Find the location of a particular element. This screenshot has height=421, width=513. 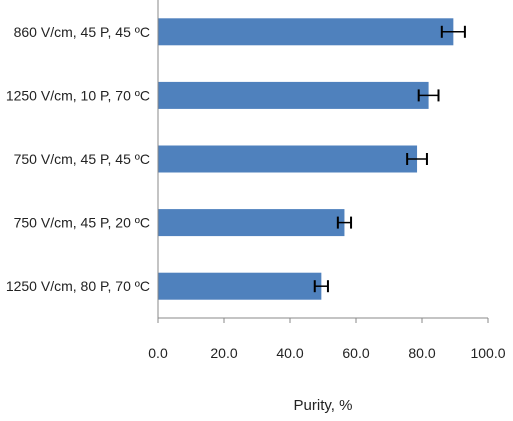

category-label-1: 1250 V/cm, 10 P, 70 ºC is located at coordinates (78, 95).